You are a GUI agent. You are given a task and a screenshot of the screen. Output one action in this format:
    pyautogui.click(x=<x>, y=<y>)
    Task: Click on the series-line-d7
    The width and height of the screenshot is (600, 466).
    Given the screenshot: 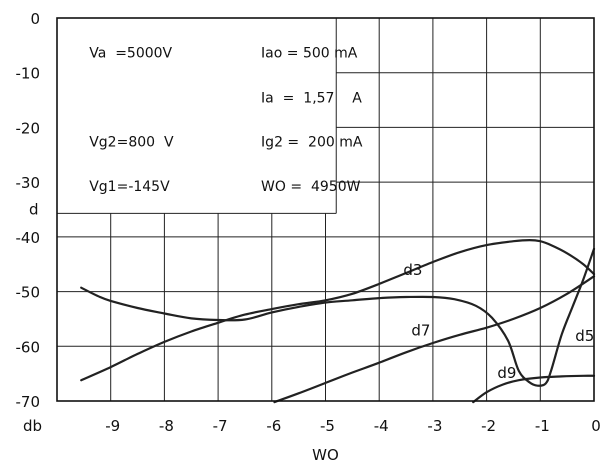 What is the action you would take?
    pyautogui.click(x=434, y=339)
    